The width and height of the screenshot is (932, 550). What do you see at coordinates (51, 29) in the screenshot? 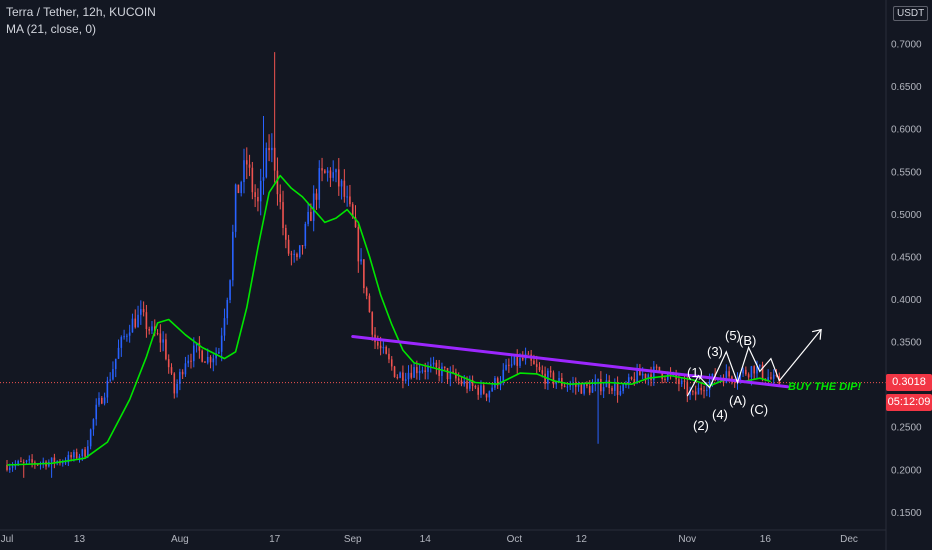
I see `indicator-legend: MA (21, close, 0)` at bounding box center [51, 29].